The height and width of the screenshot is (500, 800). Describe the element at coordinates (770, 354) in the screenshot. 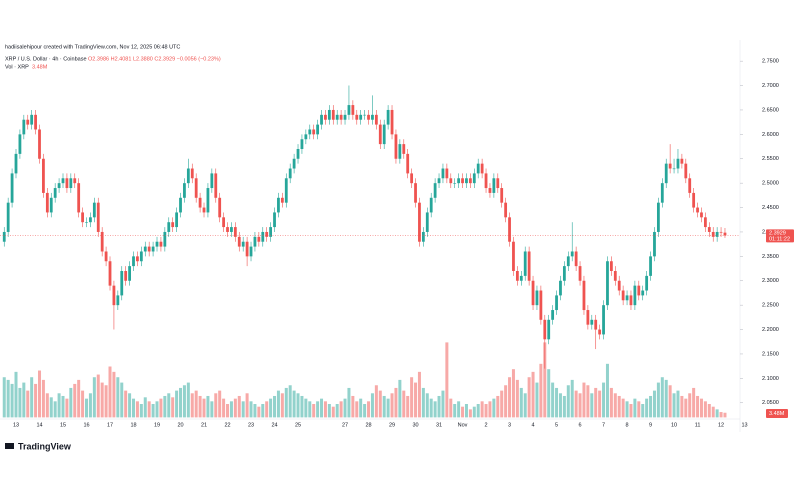

I see `y-tick-label: 2.1500` at that location.